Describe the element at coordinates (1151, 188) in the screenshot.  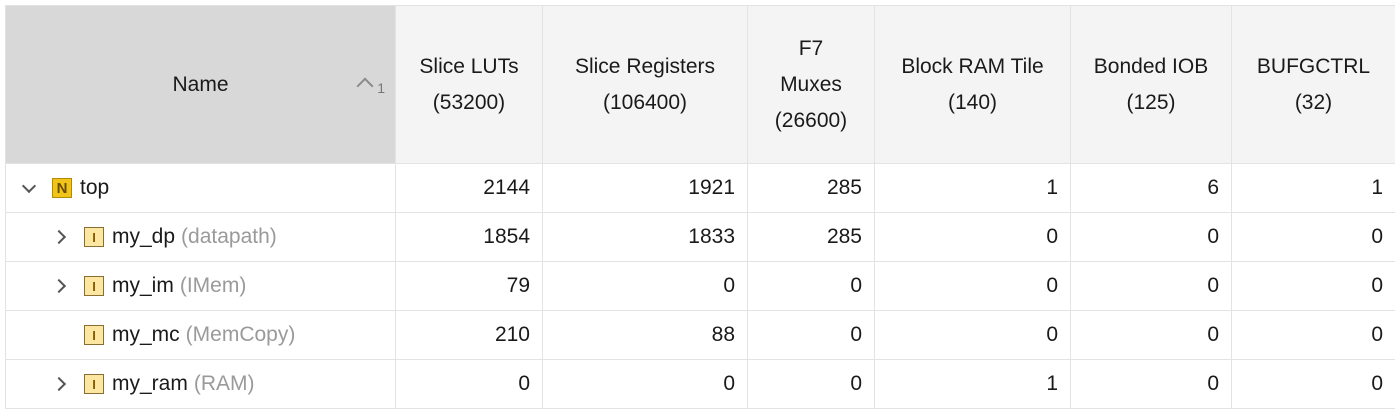
I see `value-cell: 6` at that location.